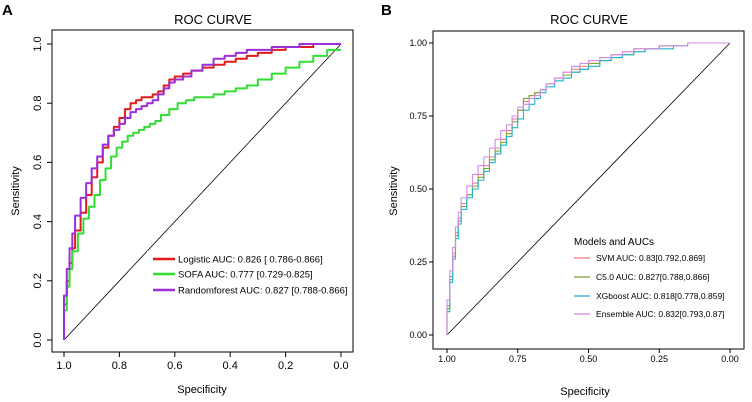 This screenshot has height=402, width=752. Describe the element at coordinates (38, 339) in the screenshot. I see `panel-a-y-tick-label: 0.0` at that location.